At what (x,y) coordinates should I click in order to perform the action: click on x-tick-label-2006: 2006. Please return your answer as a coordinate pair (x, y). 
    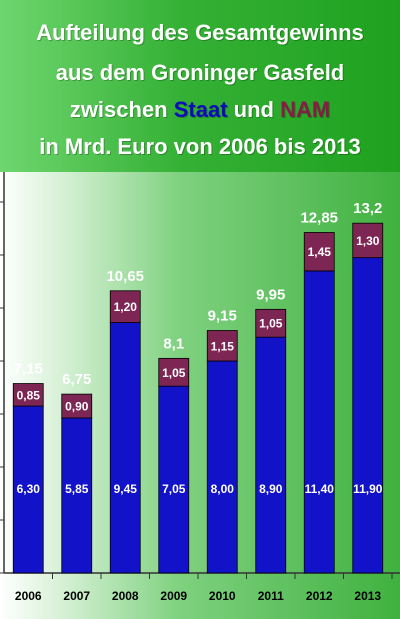
    Looking at the image, I should click on (28, 596).